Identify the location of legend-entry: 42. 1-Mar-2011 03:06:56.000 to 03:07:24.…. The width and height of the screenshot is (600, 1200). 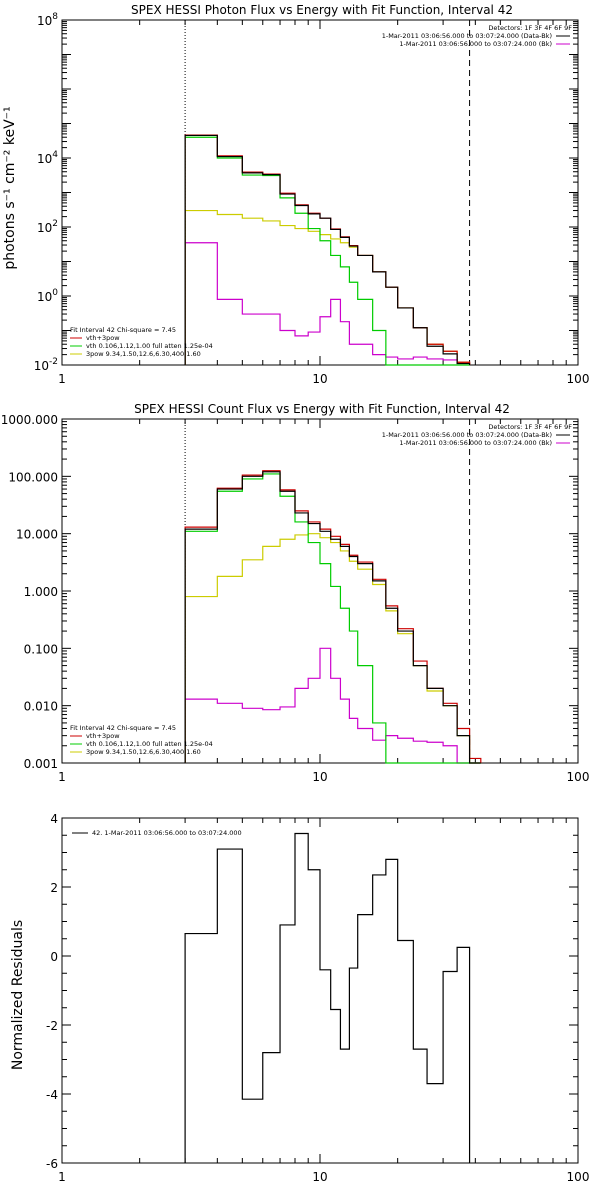
(167, 833).